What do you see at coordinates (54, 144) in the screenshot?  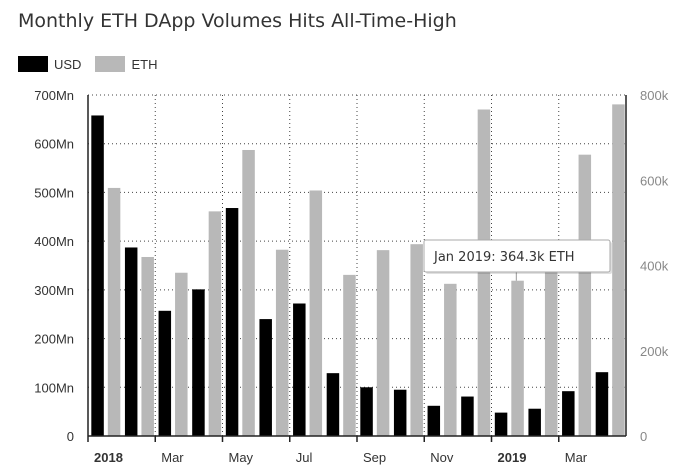 I see `y-left-tick-label: 600Mn` at bounding box center [54, 144].